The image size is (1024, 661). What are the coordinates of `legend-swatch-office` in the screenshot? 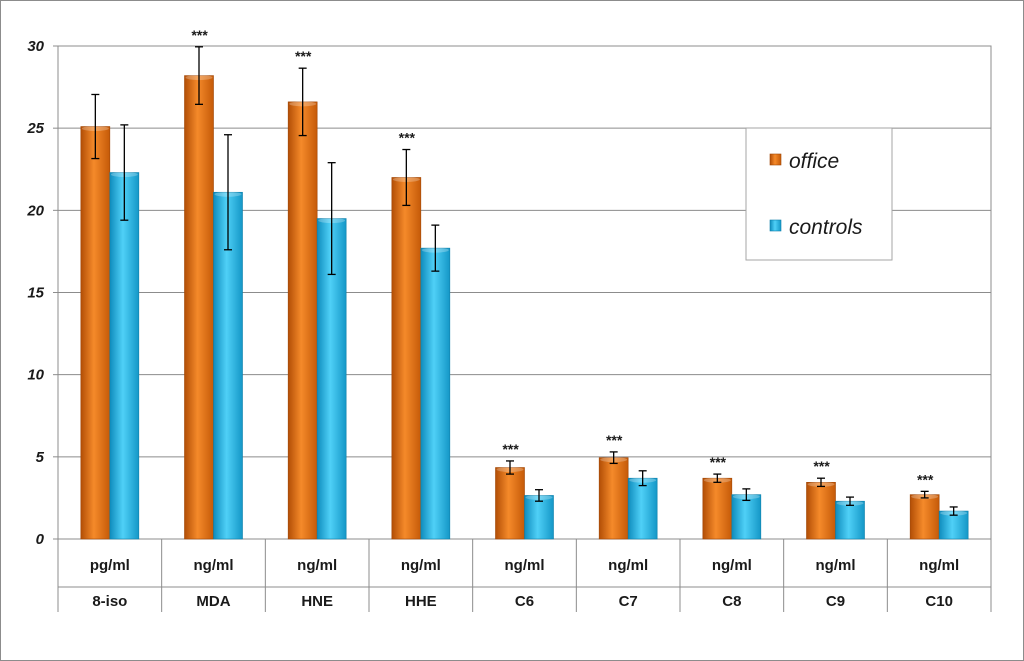 It's located at (775, 159).